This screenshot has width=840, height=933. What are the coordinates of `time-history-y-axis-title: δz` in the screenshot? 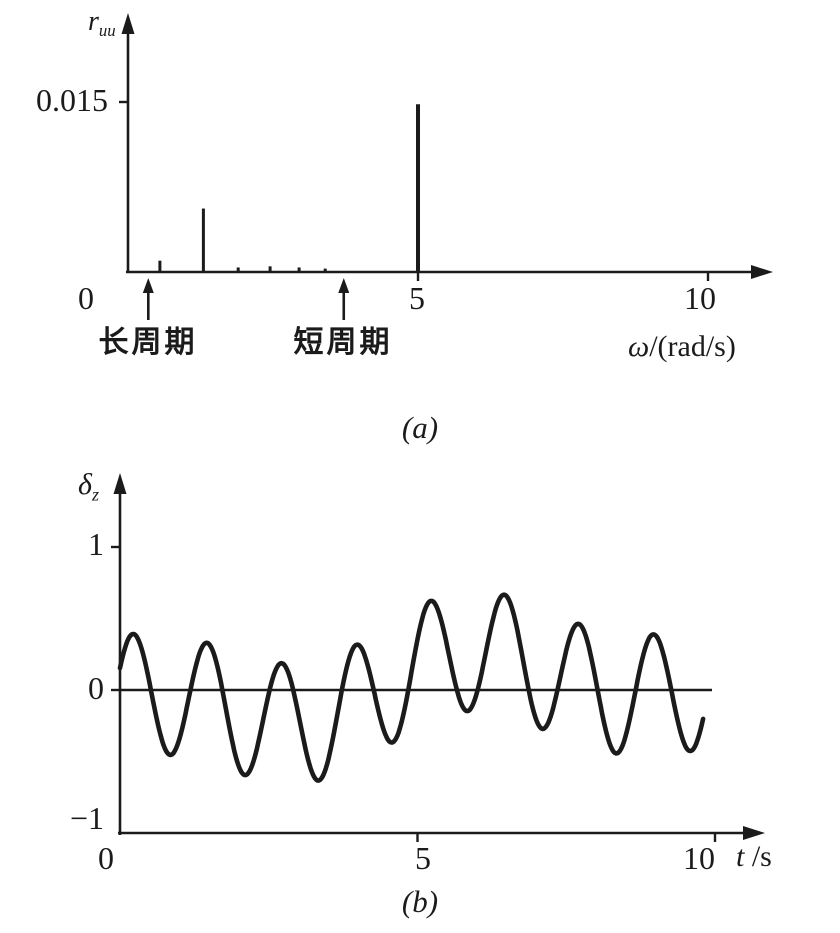 It's located at (88, 486).